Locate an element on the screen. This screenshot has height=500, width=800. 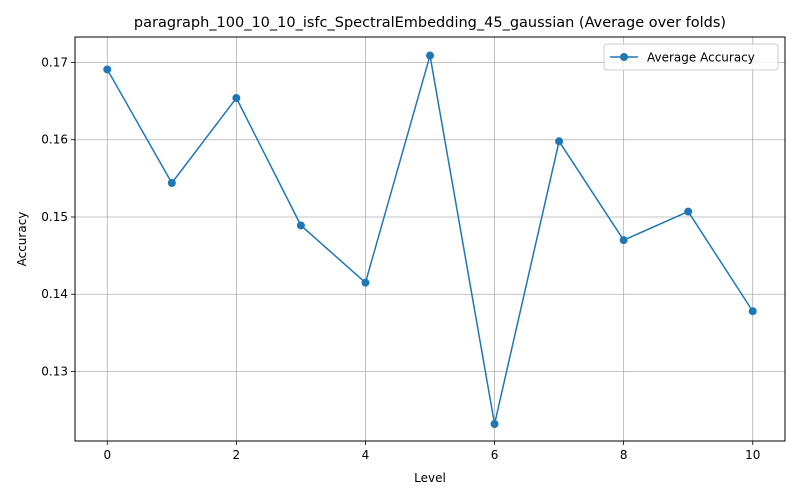
x-tick-label: 2 is located at coordinates (237, 455).